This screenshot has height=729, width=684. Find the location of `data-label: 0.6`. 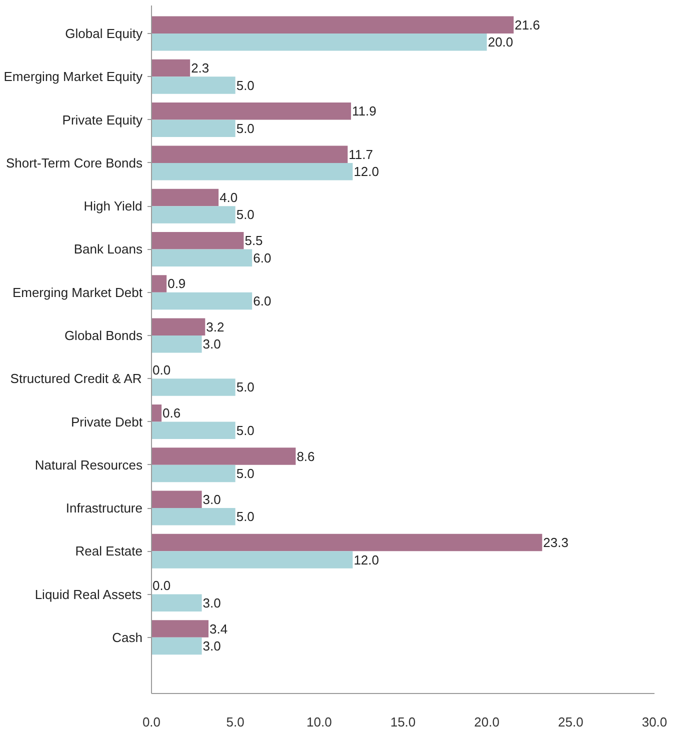

data-label: 0.6 is located at coordinates (171, 413).